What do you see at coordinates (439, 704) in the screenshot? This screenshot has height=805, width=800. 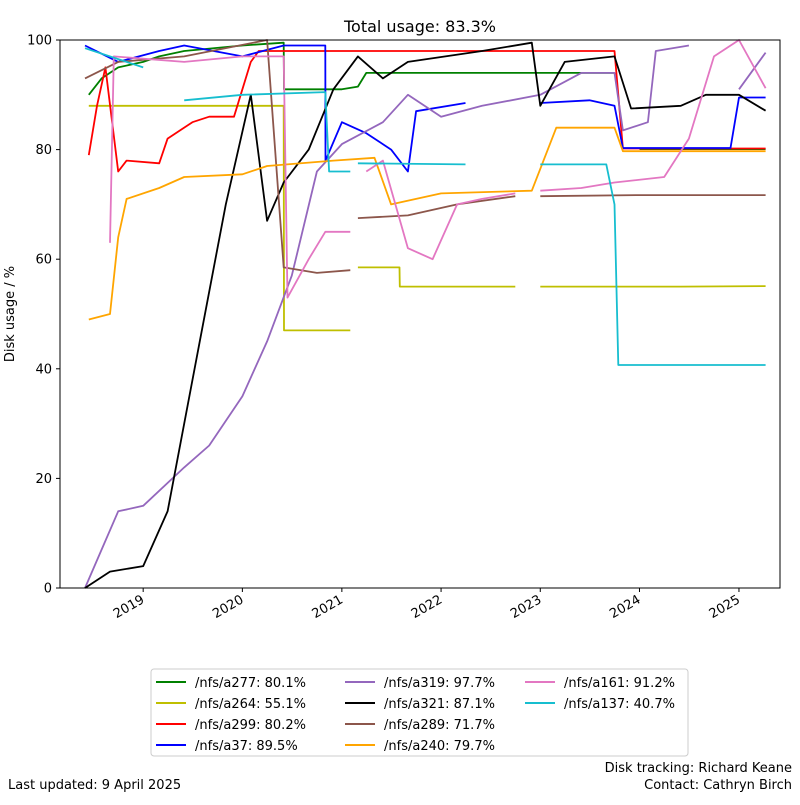 I see `legend-label-5: /nfs/a321: 87.1%` at bounding box center [439, 704].